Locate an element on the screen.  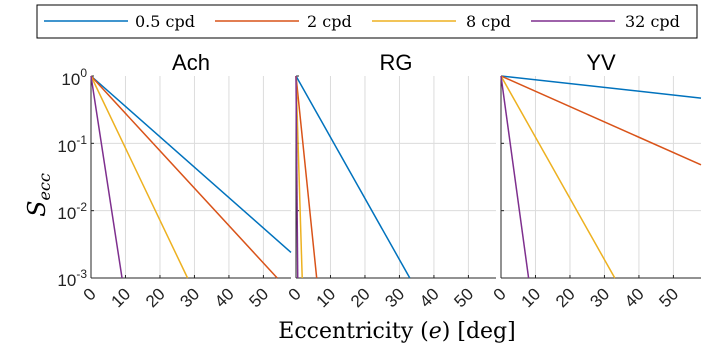
x-tick-label-rg-50: 50 is located at coordinates (463, 297).